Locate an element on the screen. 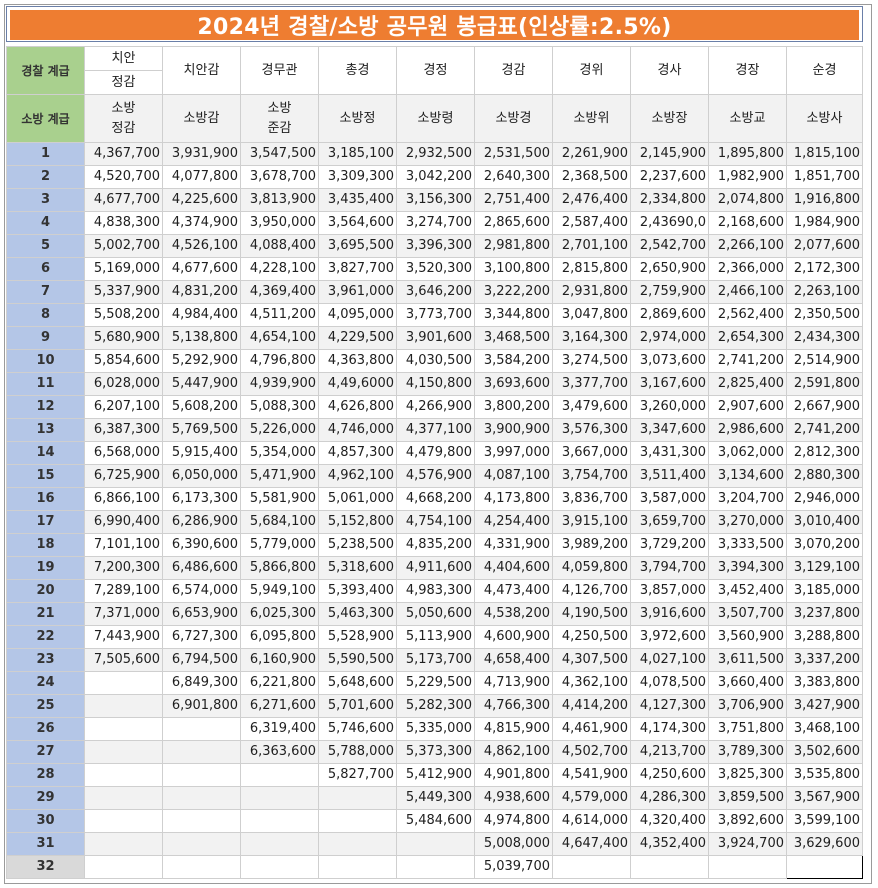 The height and width of the screenshot is (888, 878). grade-number: 13 is located at coordinates (45, 430).